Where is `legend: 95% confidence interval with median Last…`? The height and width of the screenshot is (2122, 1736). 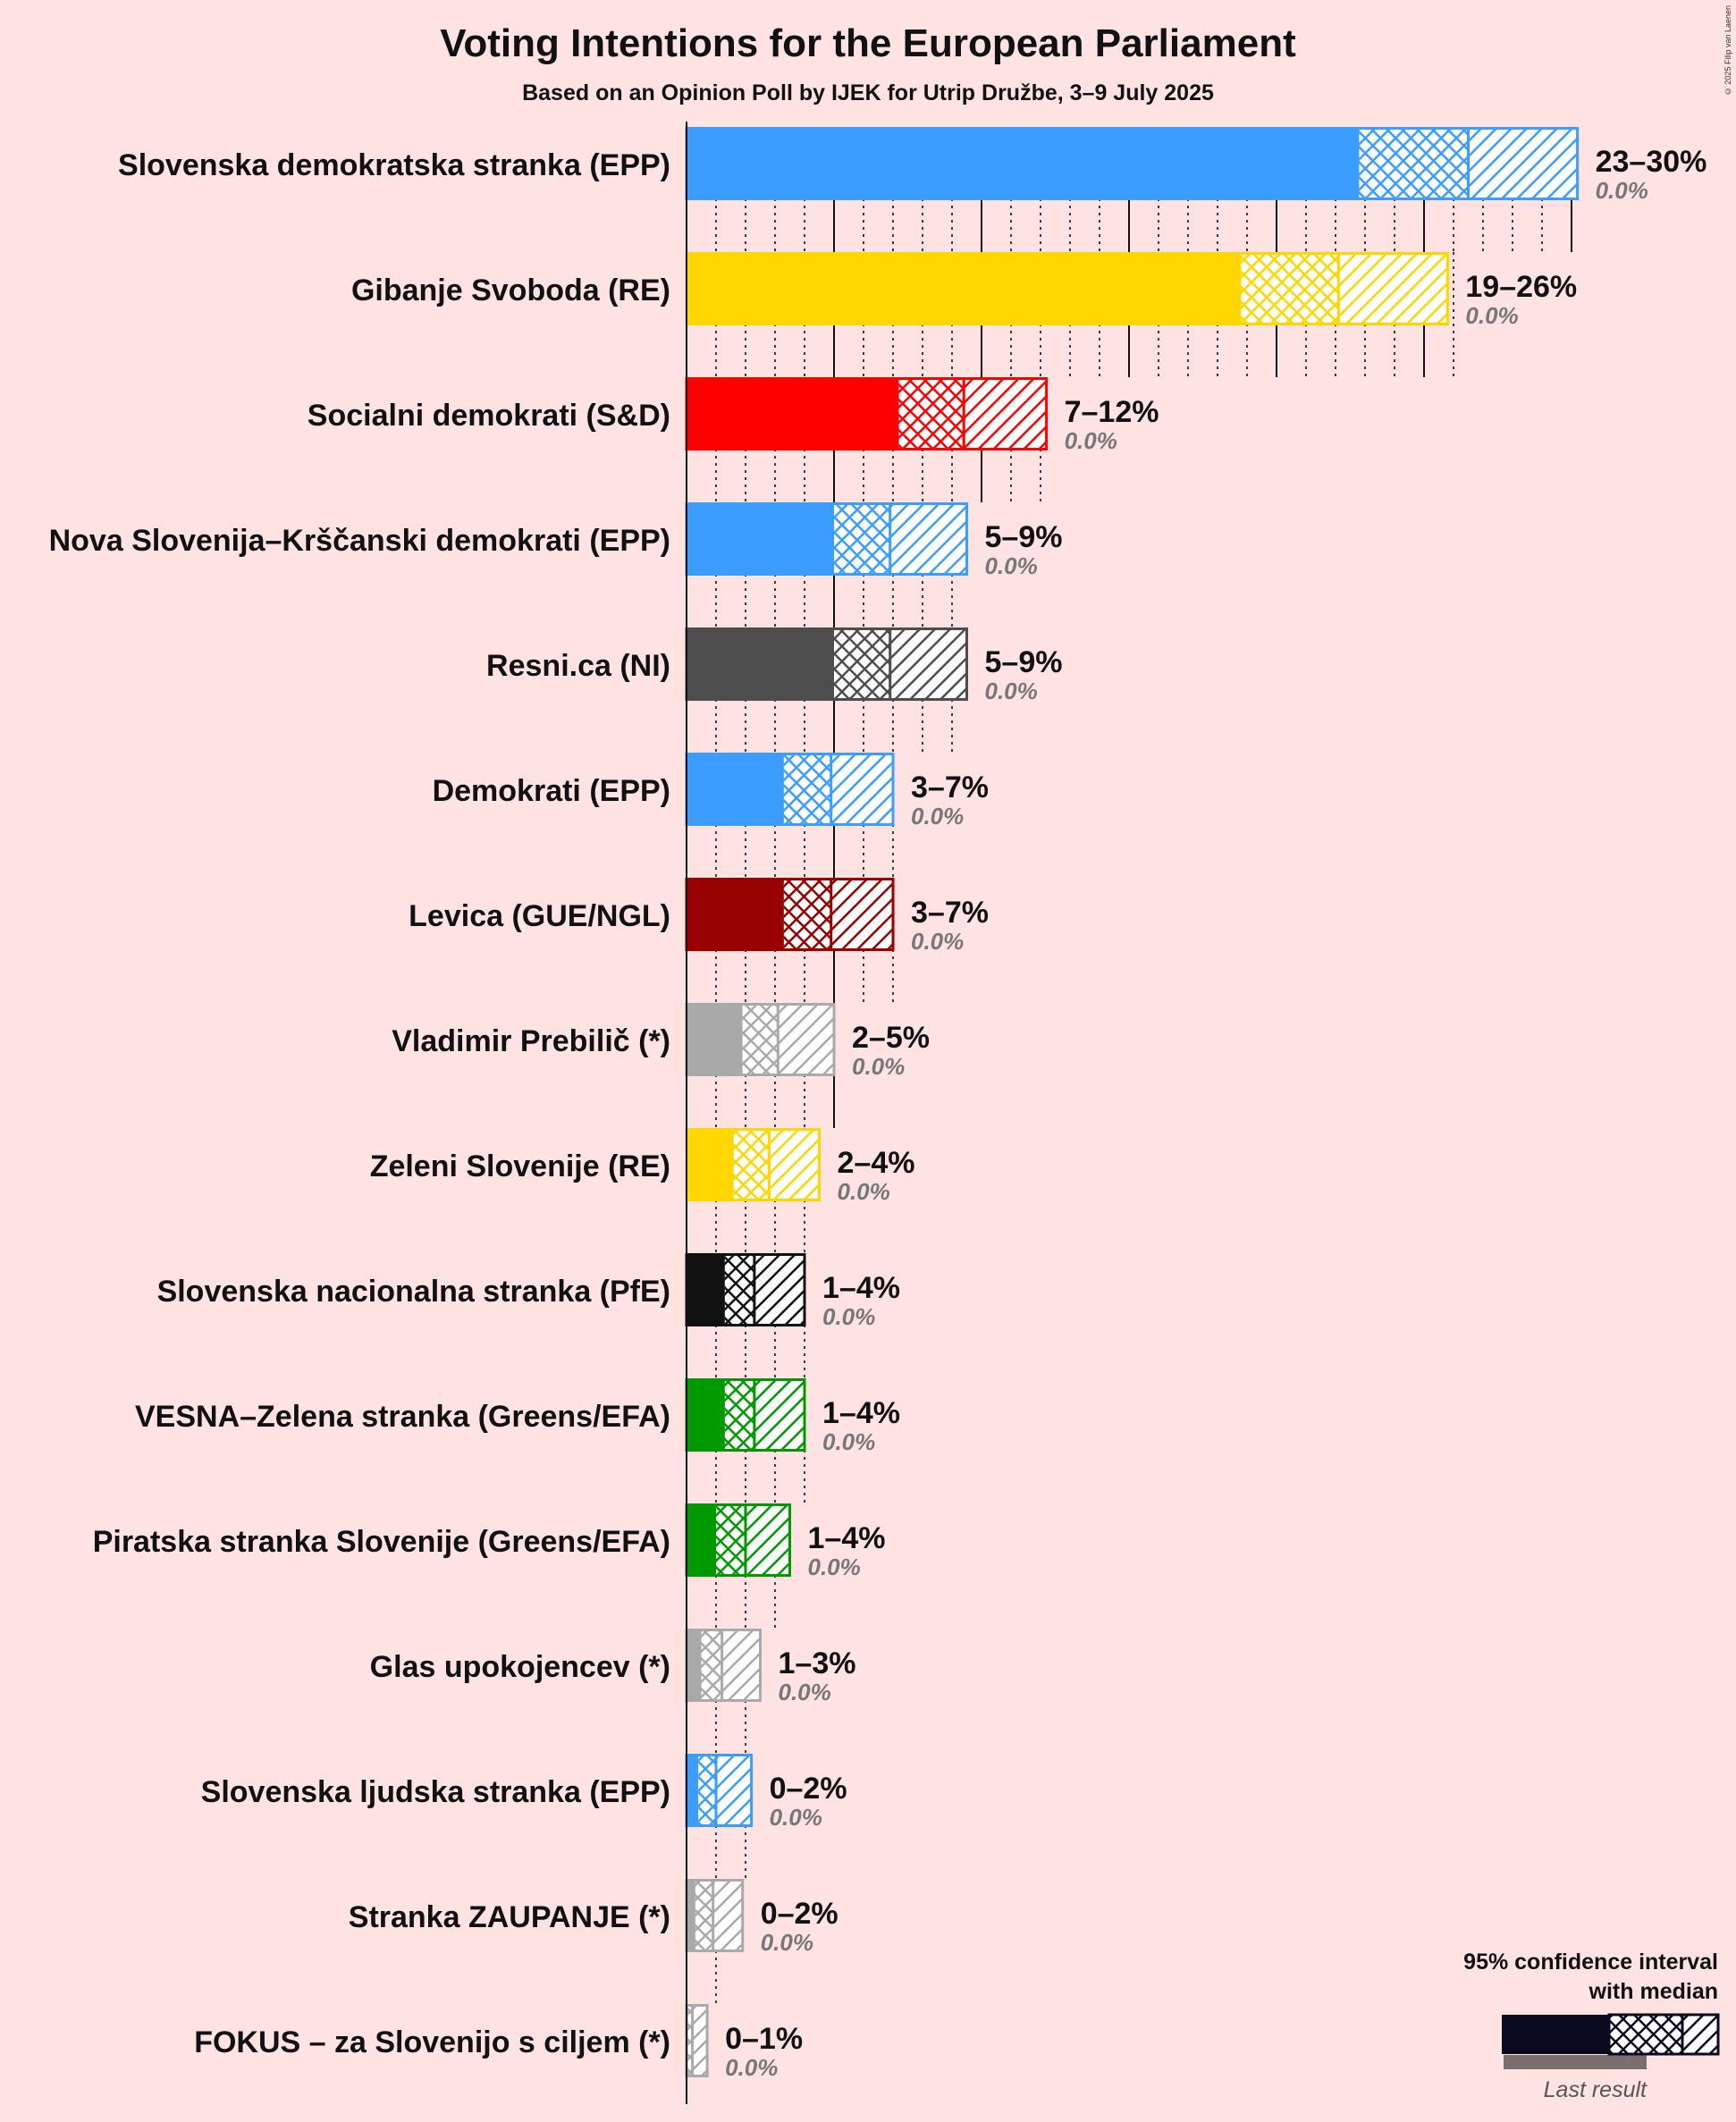
legend: 95% confidence interval with median Last… is located at coordinates (1591, 2025).